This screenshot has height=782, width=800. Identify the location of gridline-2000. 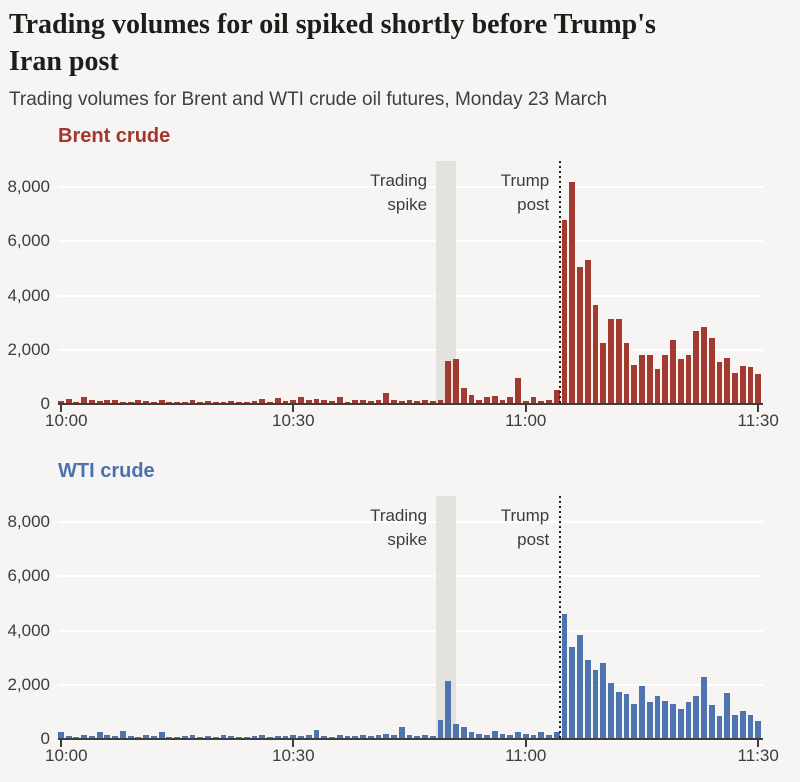
(410, 349).